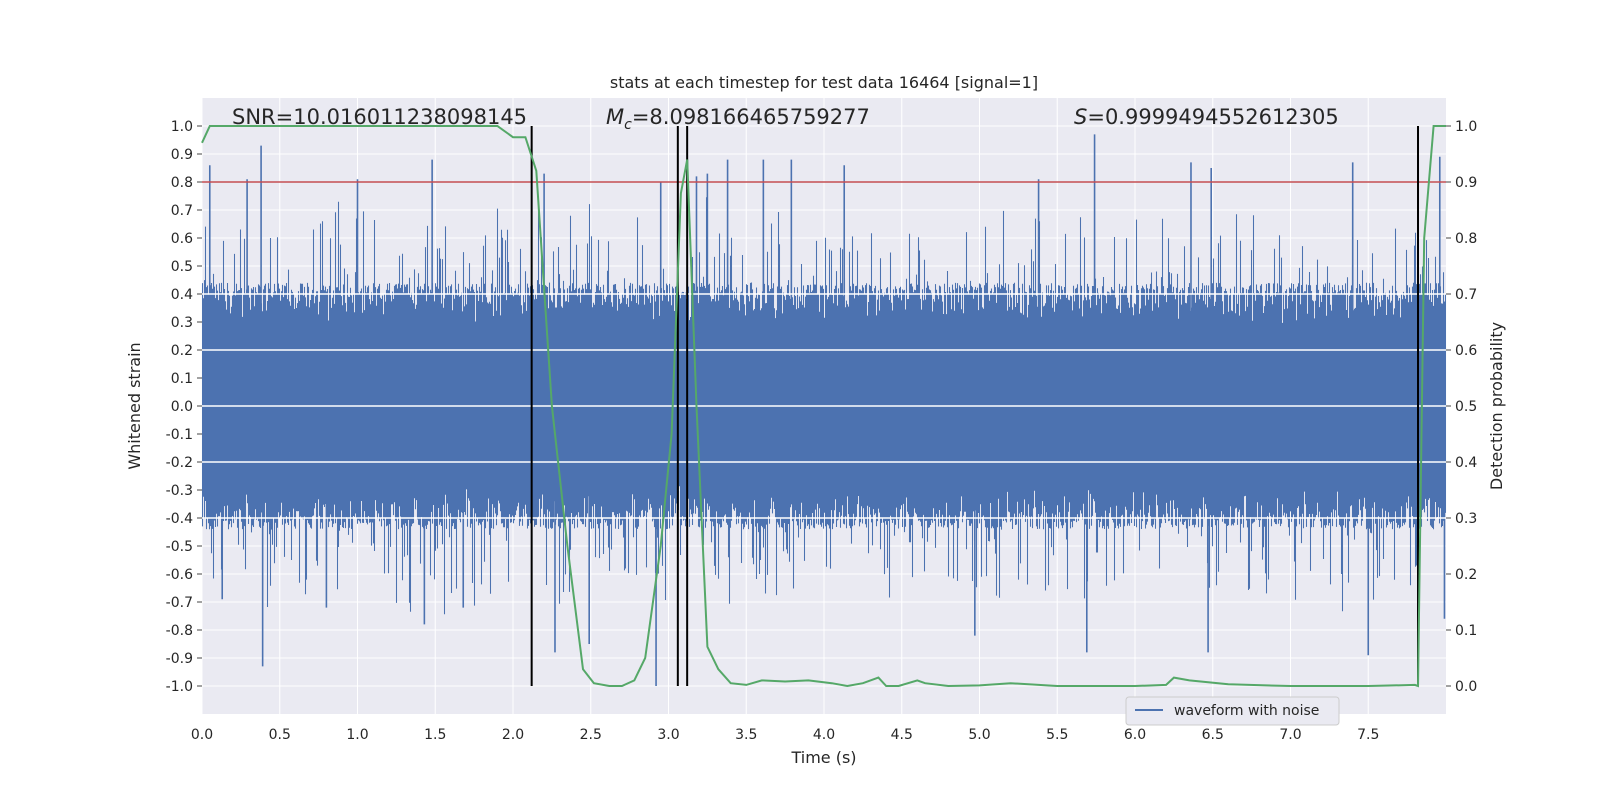 This screenshot has width=1600, height=805. I want to click on y-tick-label: -0.6, so click(179, 575).